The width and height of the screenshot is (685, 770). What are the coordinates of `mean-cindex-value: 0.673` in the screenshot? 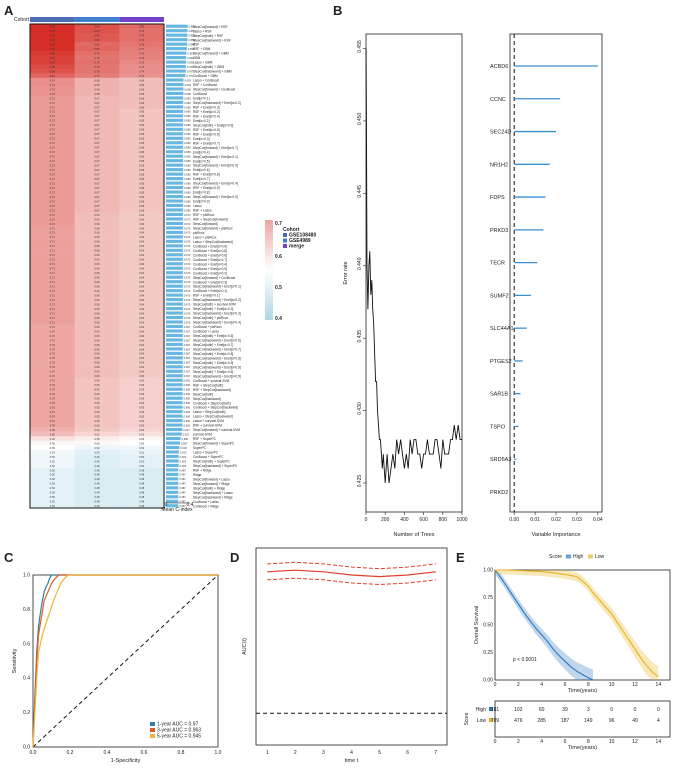 It's located at (187, 215).